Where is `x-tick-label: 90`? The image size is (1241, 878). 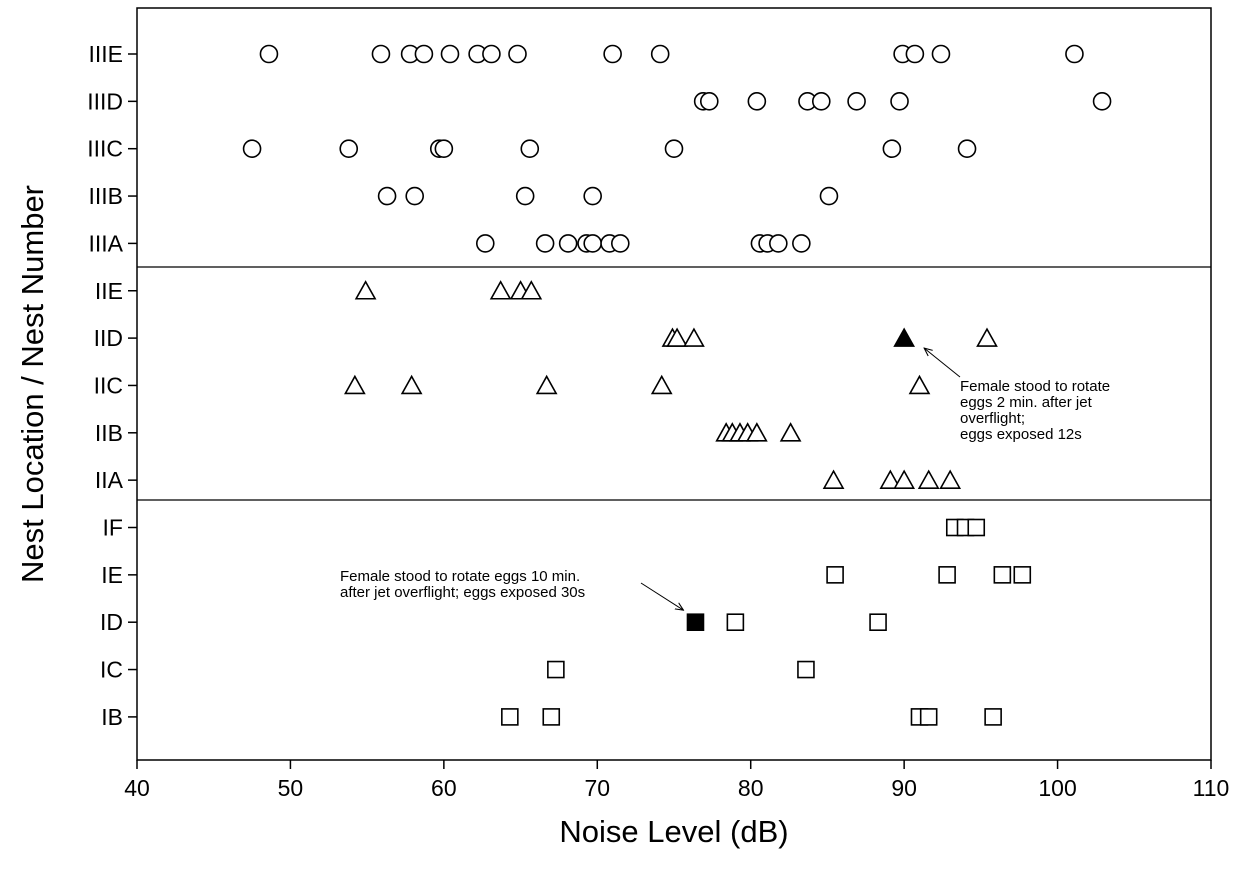
x-tick-label: 90 is located at coordinates (904, 788).